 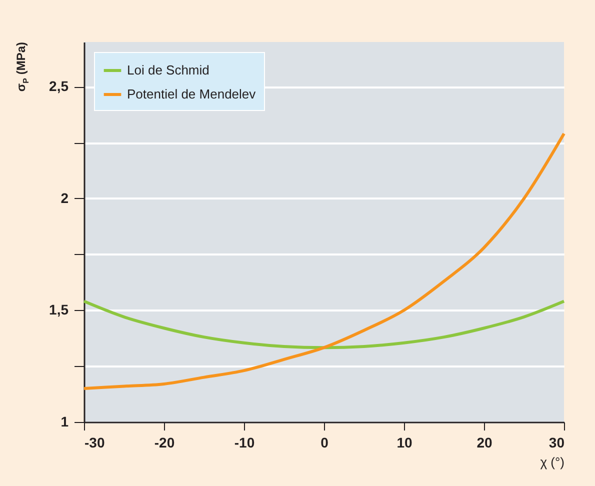 I want to click on x-tick-label: -10, so click(x=244, y=442).